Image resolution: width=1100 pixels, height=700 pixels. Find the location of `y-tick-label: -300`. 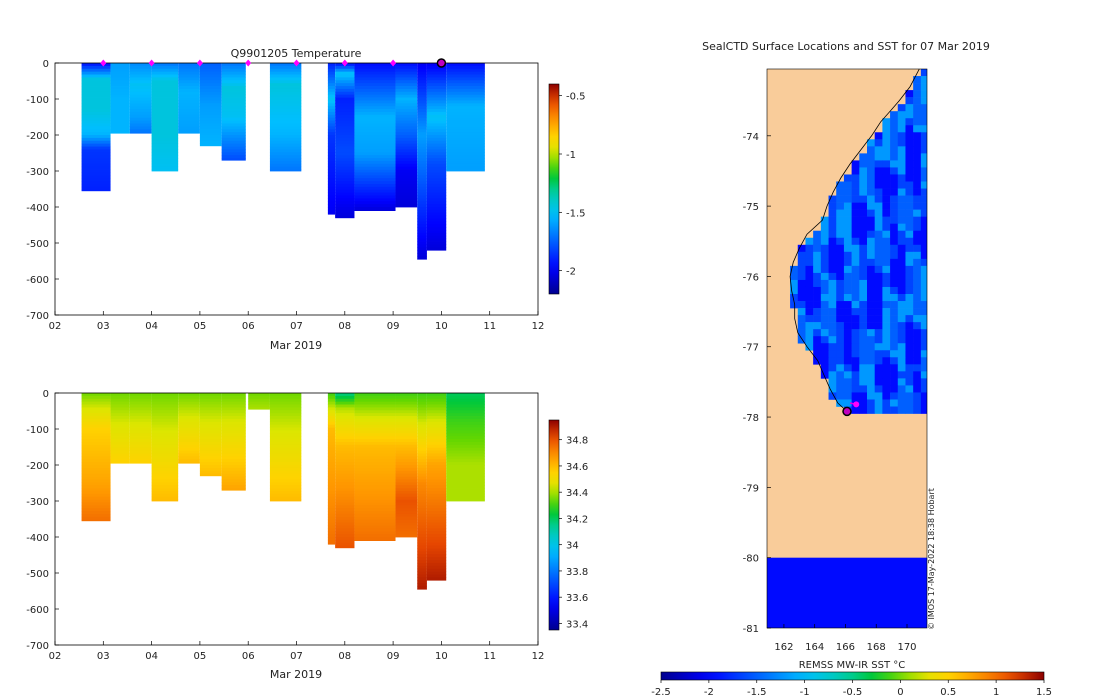

y-tick-label: -300 is located at coordinates (37, 172).